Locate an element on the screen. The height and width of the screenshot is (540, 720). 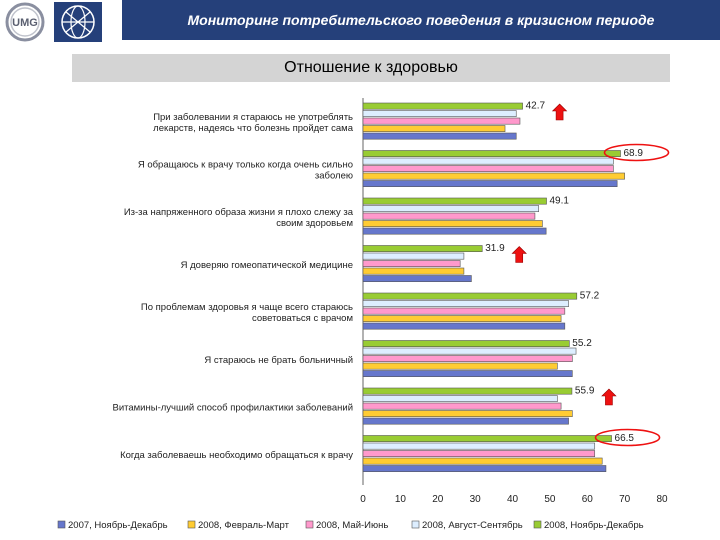
x-tick-label-80: 80 is located at coordinates (662, 499).